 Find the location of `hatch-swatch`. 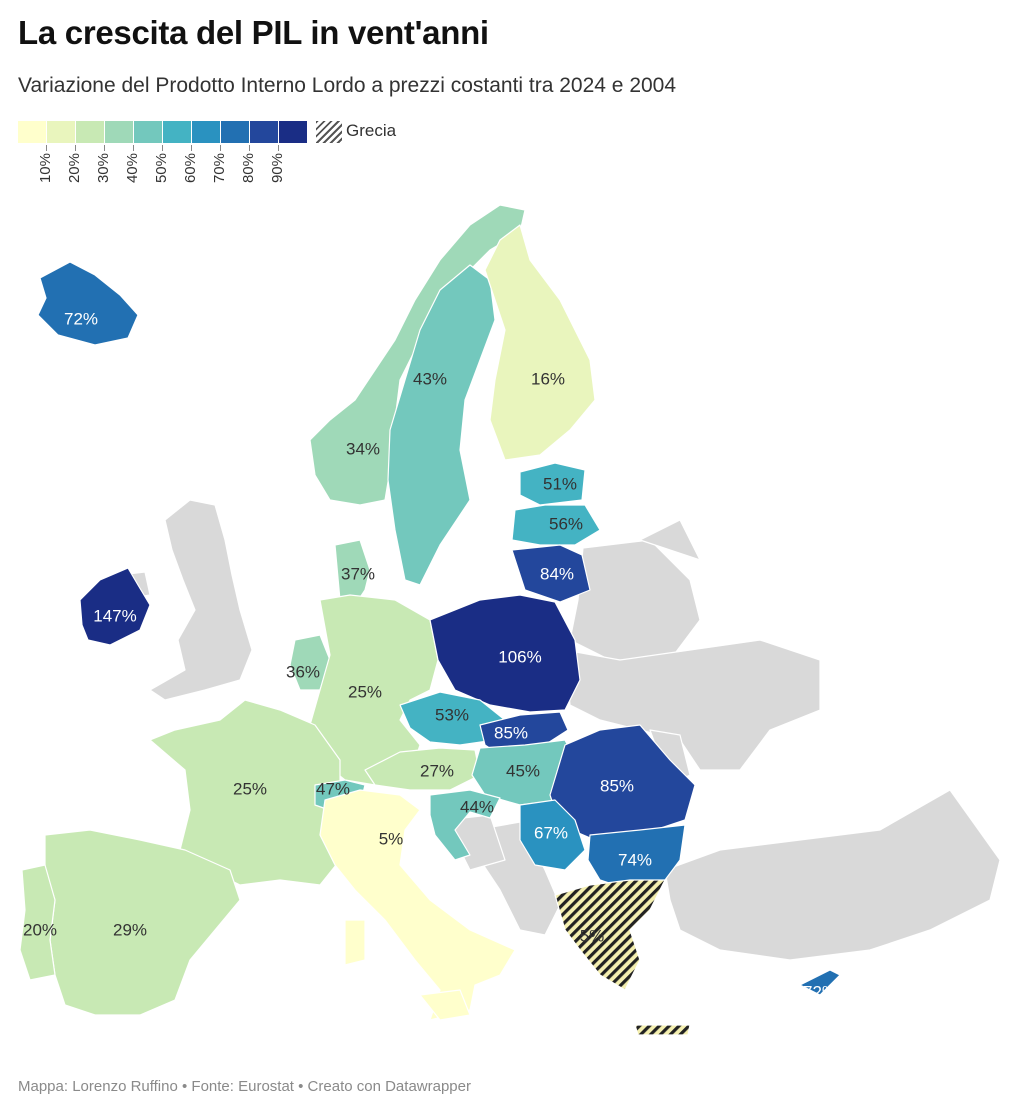

hatch-swatch is located at coordinates (329, 132).